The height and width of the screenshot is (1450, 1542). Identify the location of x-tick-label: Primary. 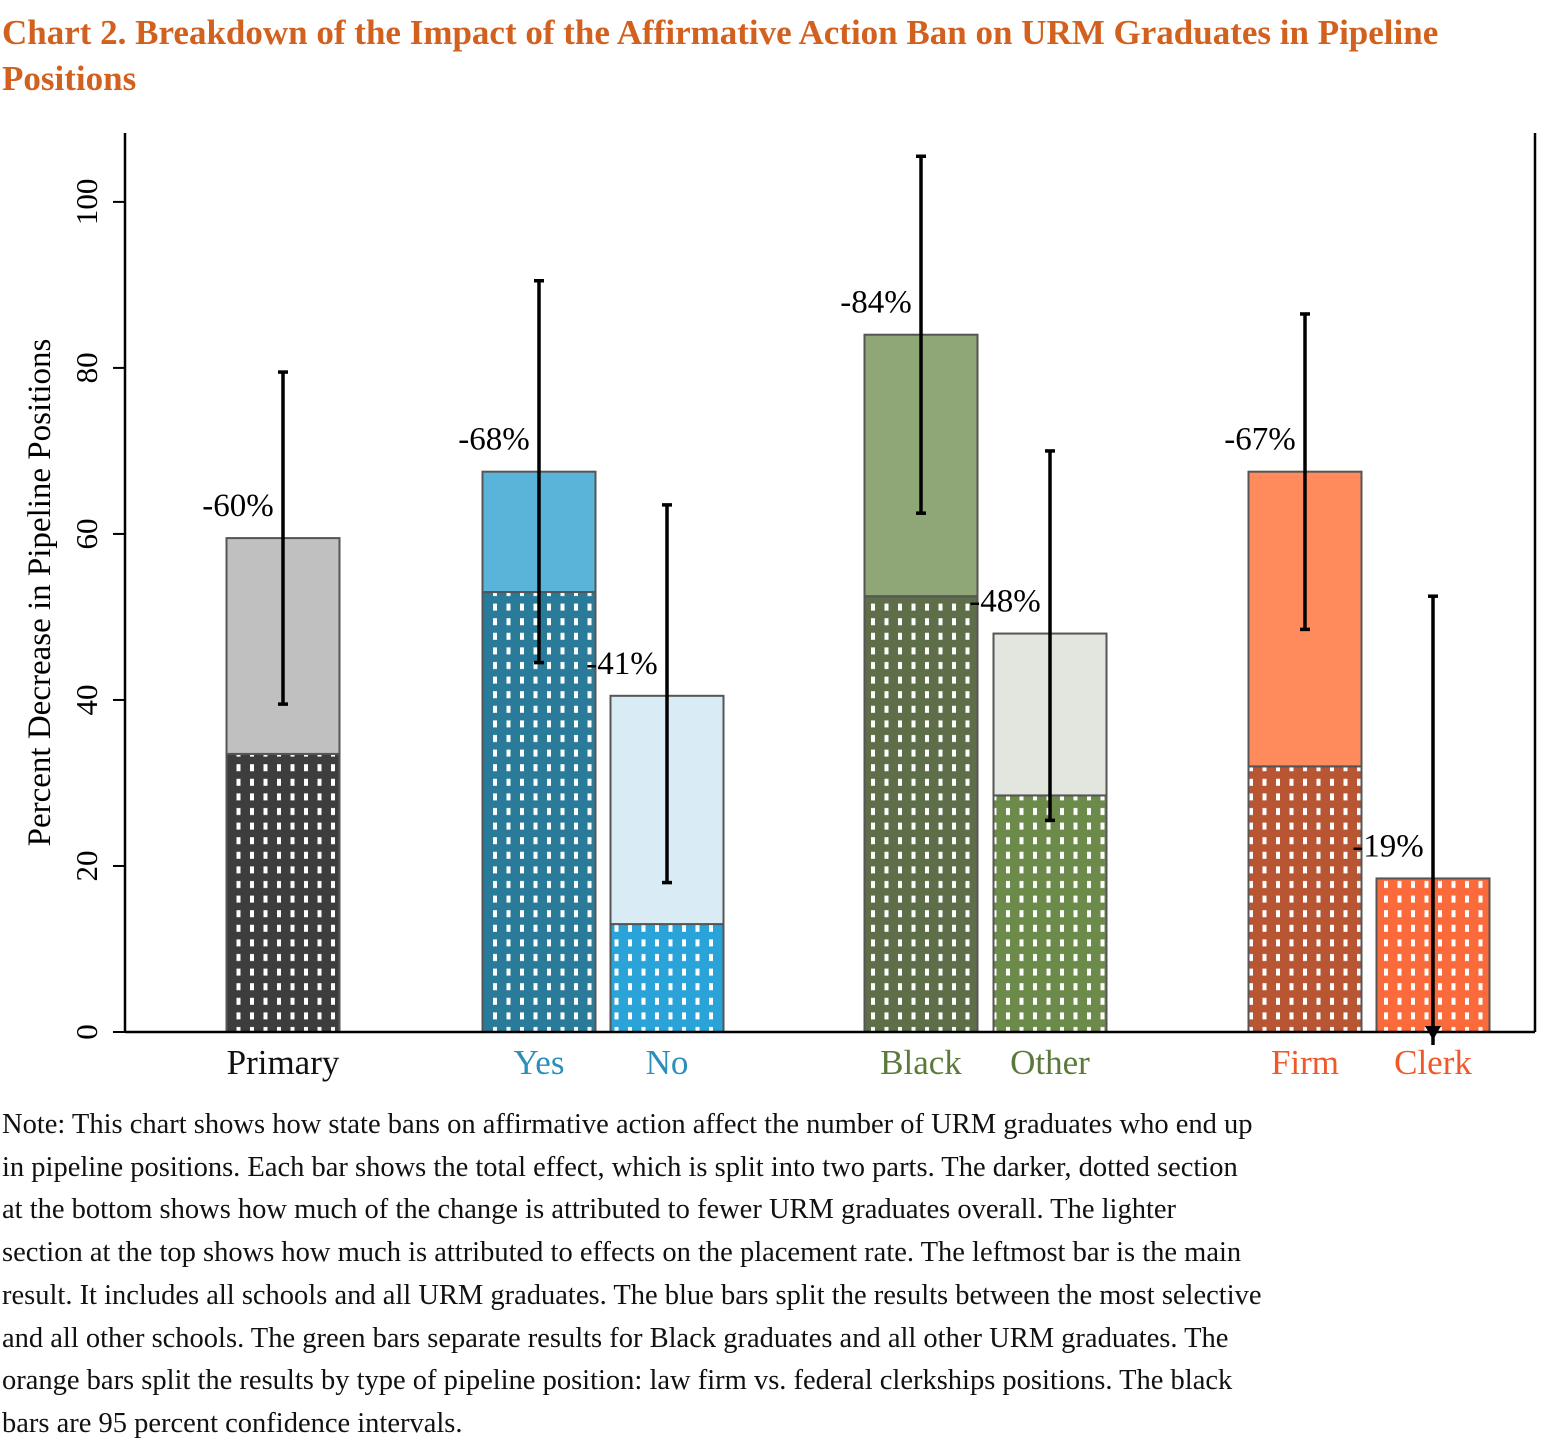
(283, 1062).